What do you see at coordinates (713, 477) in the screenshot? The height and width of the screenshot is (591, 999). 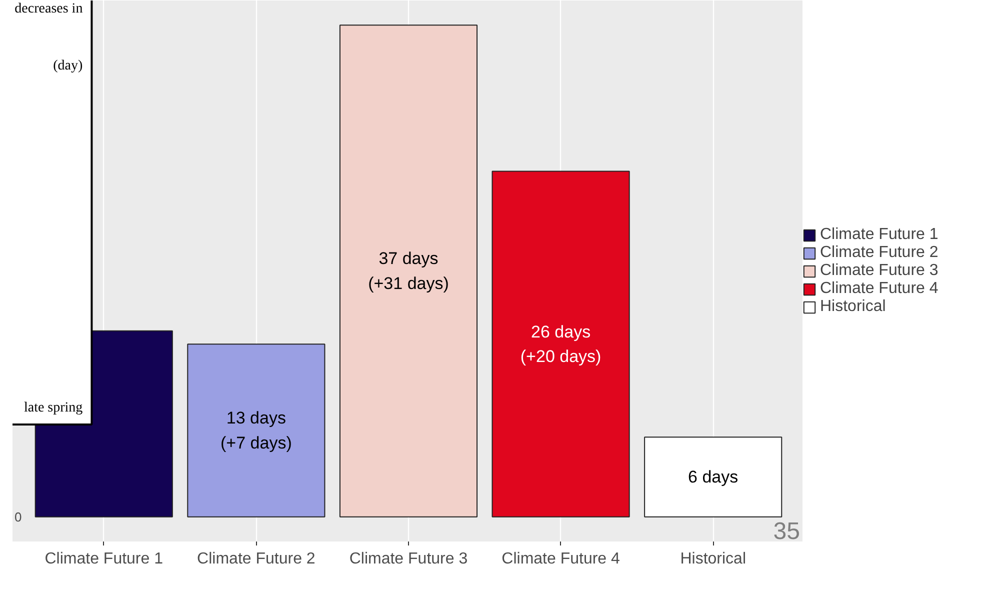 I see `data-label: 6 days` at bounding box center [713, 477].